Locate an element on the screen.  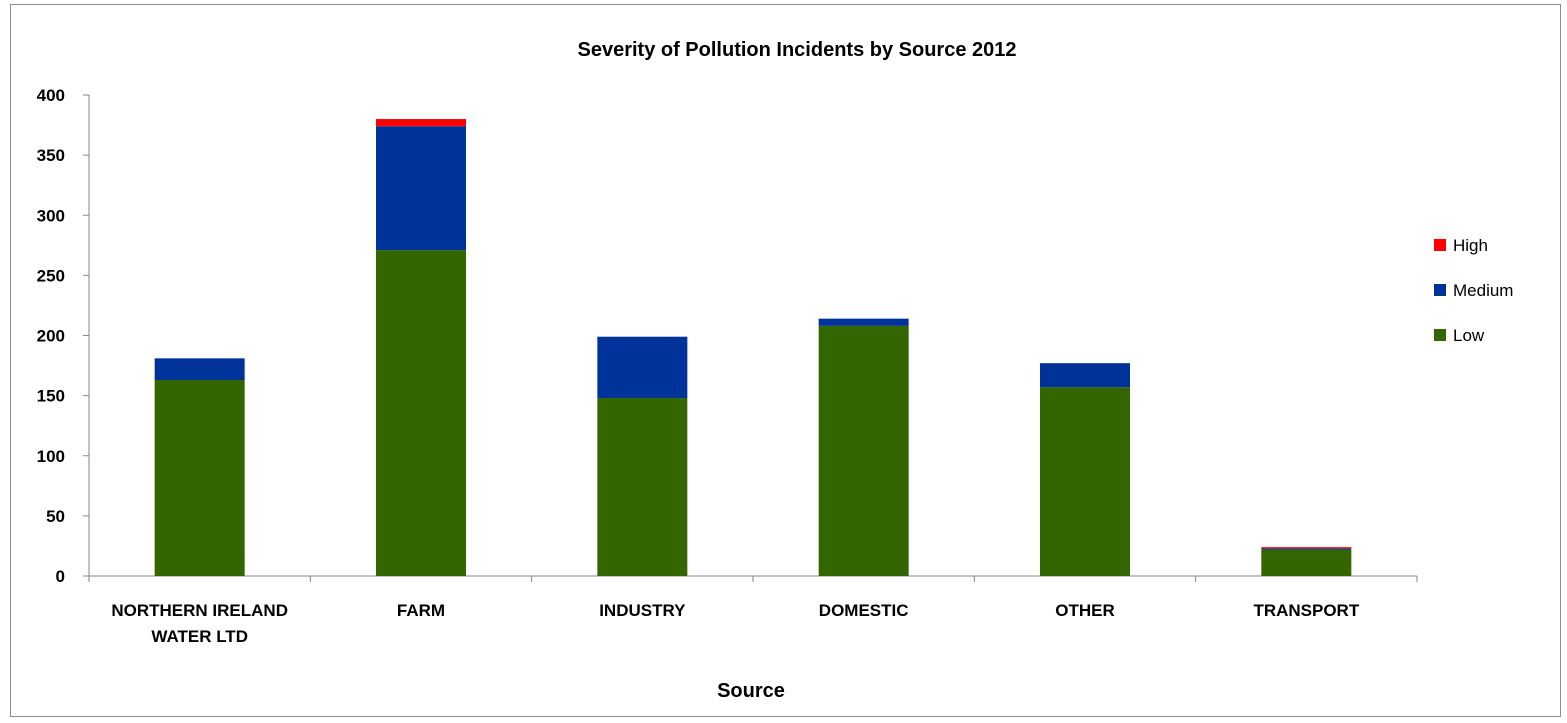
x-category-label: TRANSPORT is located at coordinates (1306, 610).